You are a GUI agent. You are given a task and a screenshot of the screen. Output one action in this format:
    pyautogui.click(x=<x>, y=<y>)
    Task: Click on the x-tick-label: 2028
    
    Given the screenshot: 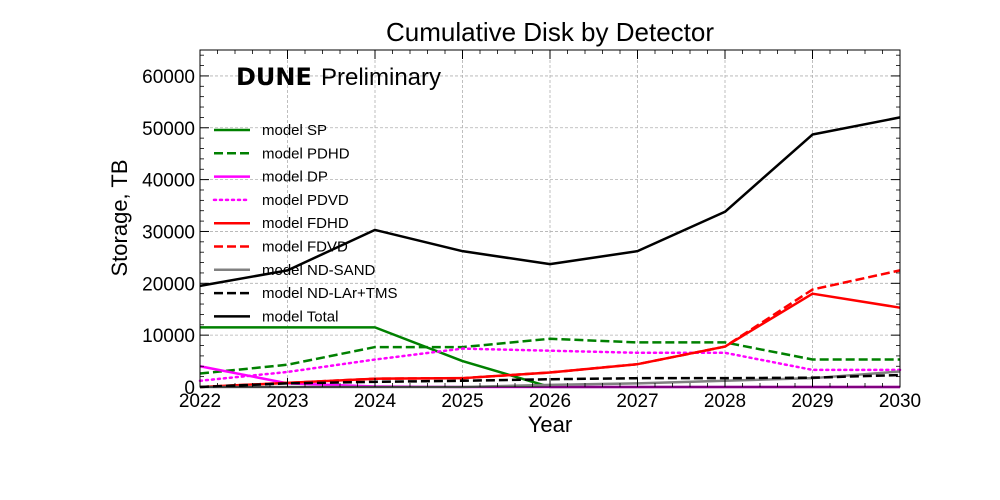 What is the action you would take?
    pyautogui.click(x=725, y=401)
    